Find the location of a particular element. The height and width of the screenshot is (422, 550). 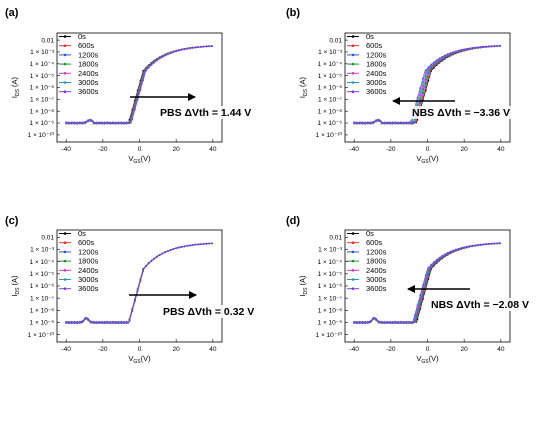

y-tick-label: 1 × 10⁻⁸ is located at coordinates (330, 111).